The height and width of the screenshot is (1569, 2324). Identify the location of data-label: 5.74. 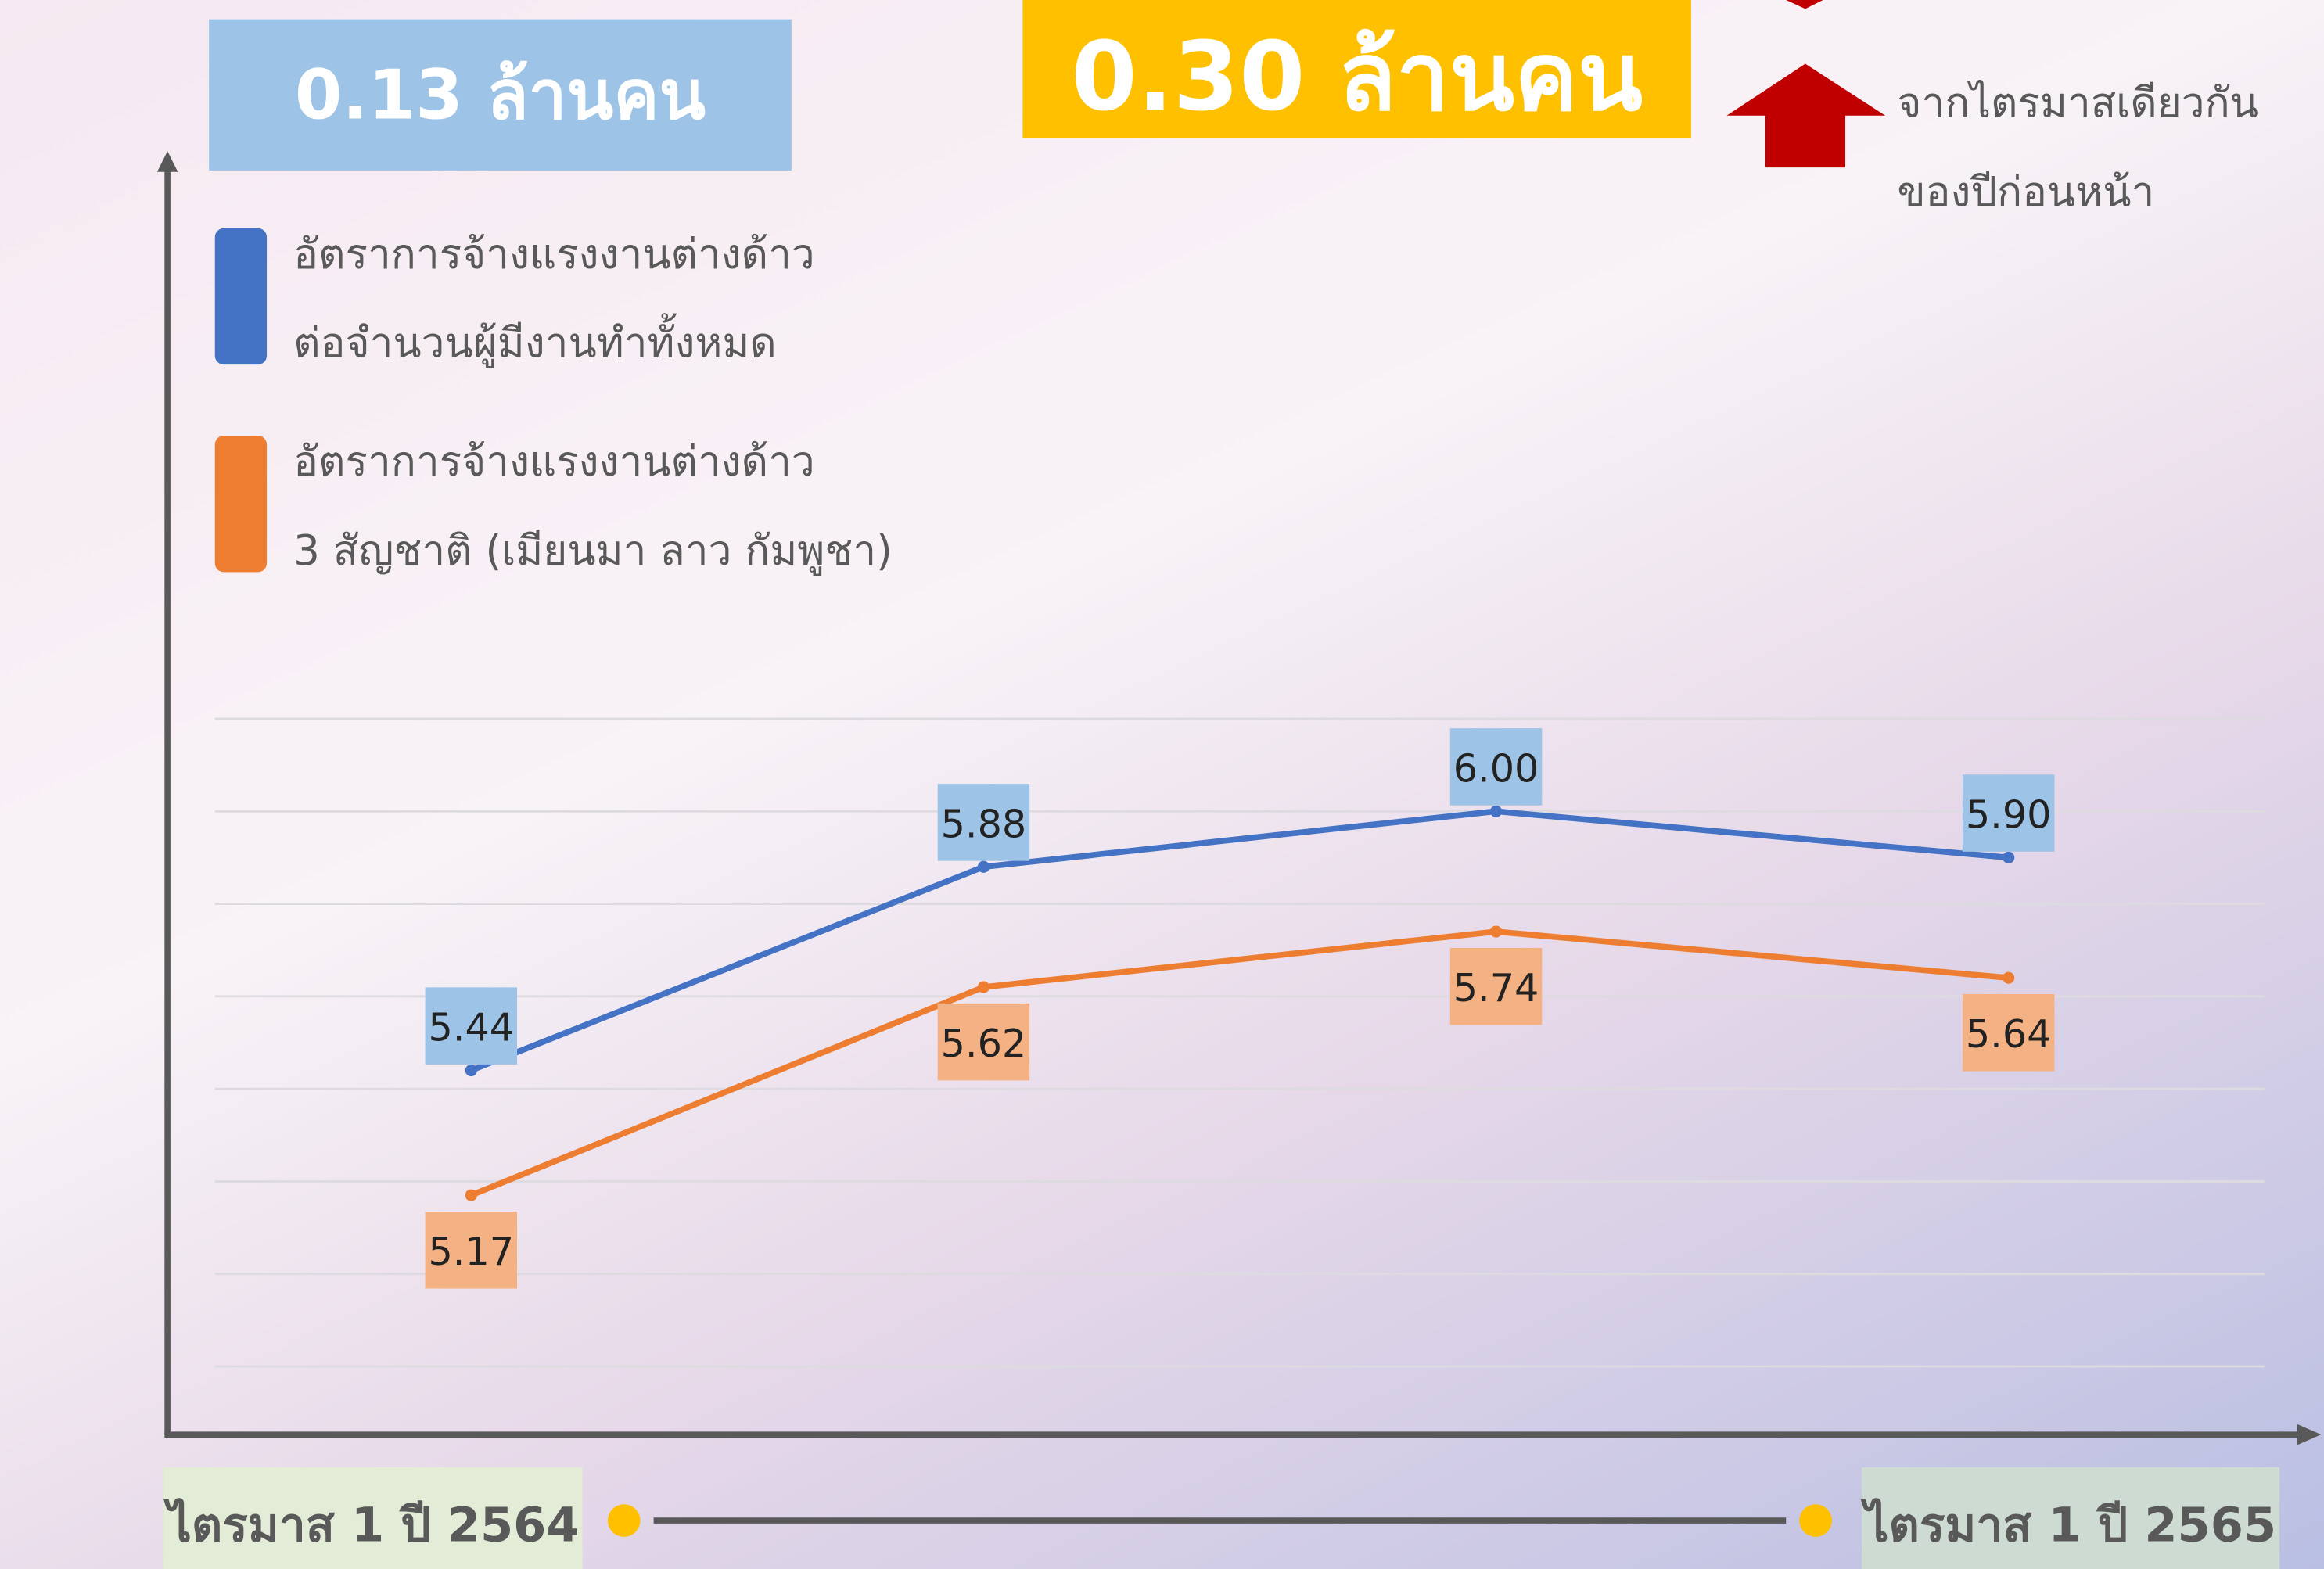
(1496, 988).